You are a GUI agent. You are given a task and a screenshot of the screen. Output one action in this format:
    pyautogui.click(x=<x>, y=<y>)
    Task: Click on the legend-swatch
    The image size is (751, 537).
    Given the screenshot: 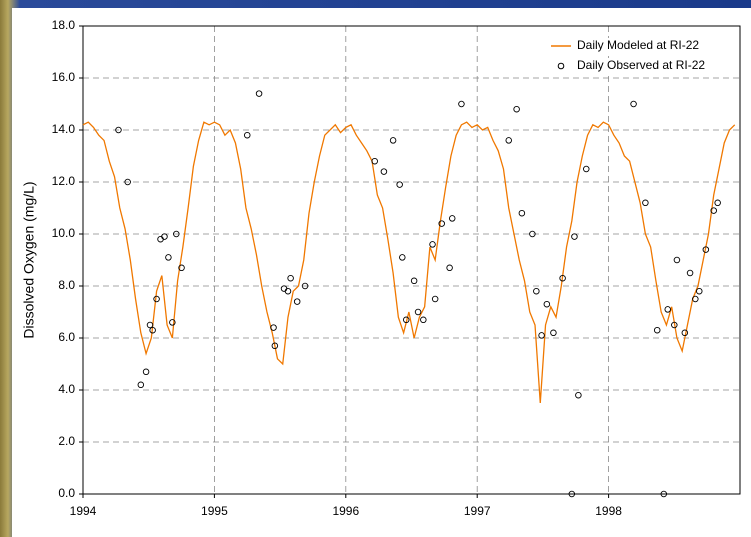 What is the action you would take?
    pyautogui.click(x=561, y=66)
    